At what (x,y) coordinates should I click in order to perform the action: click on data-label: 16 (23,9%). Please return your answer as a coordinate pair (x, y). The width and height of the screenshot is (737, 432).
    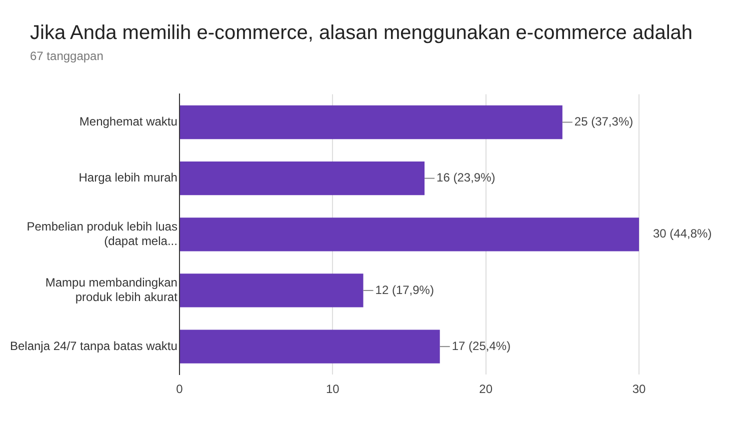
    Looking at the image, I should click on (466, 177).